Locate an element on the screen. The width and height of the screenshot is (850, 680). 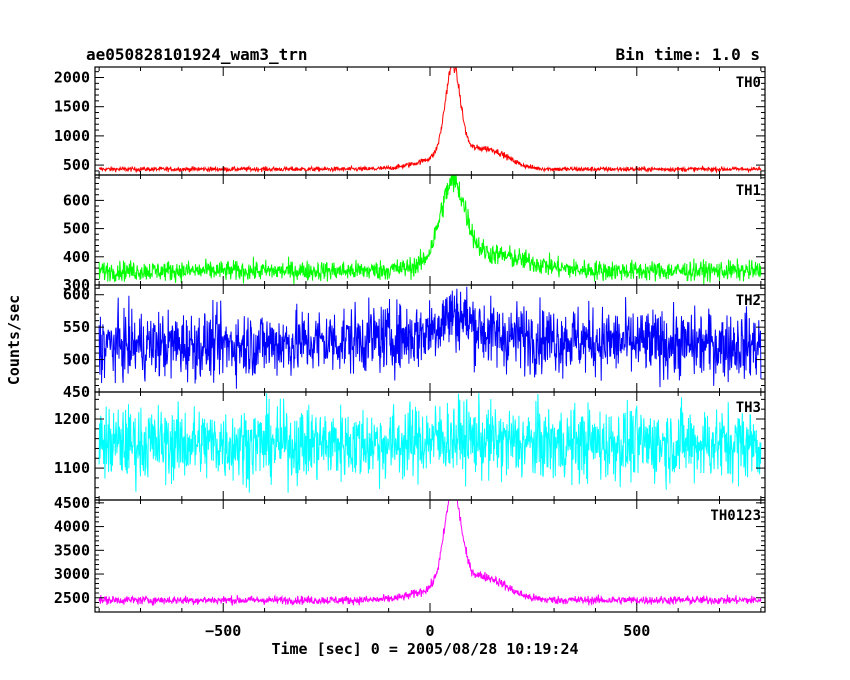
series-line-th1 is located at coordinates (430, 230).